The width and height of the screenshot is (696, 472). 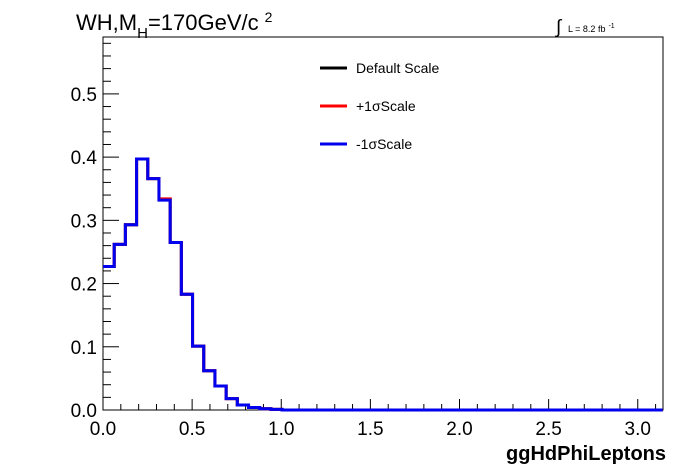 What do you see at coordinates (384, 144) in the screenshot?
I see `legend-label: -1σScale` at bounding box center [384, 144].